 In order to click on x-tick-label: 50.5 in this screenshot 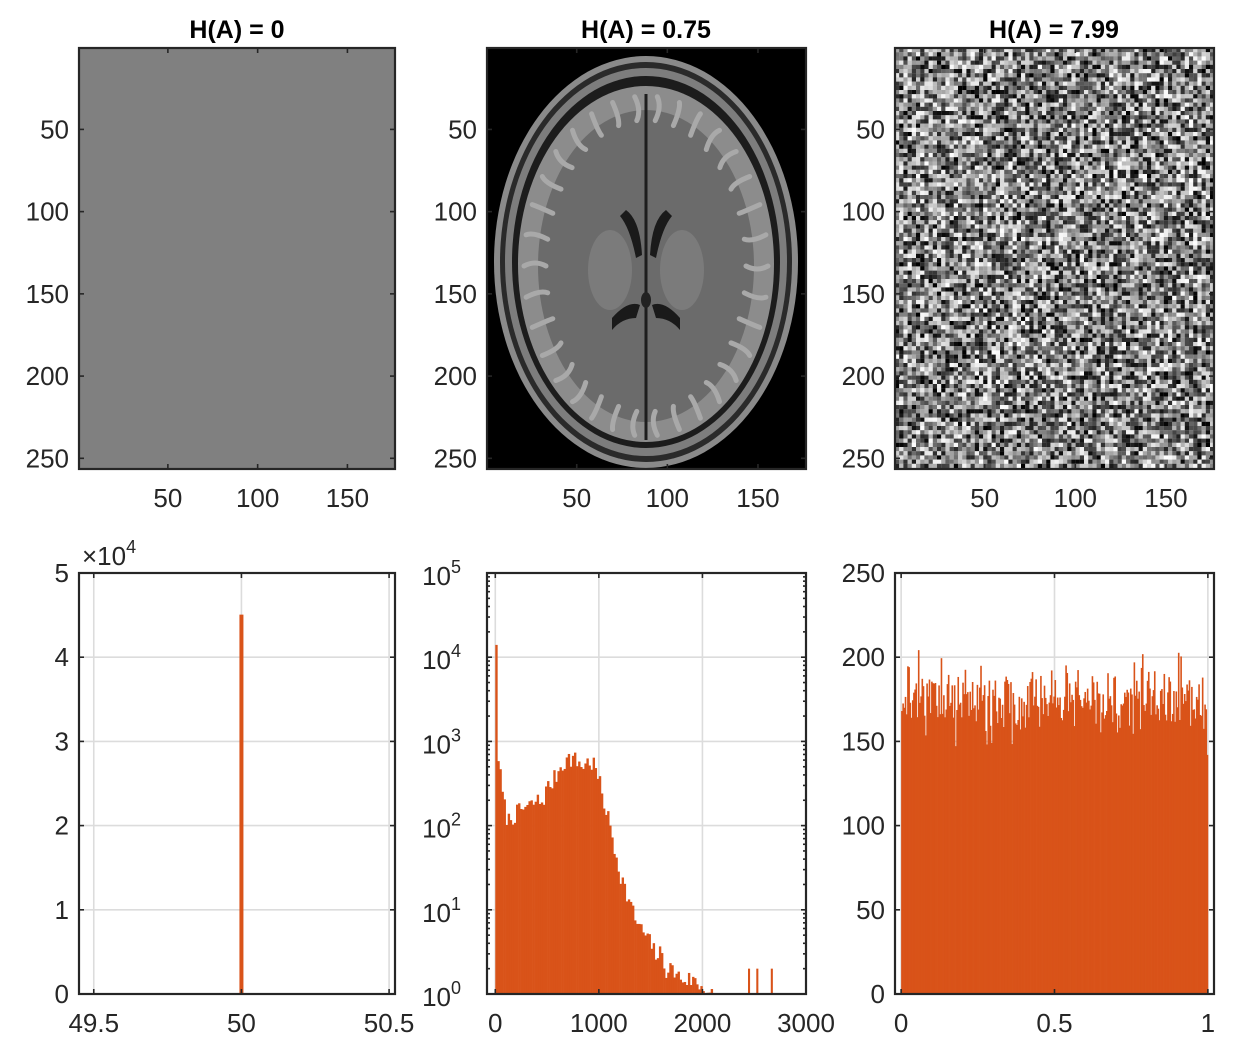, I will do `click(389, 1023)`.